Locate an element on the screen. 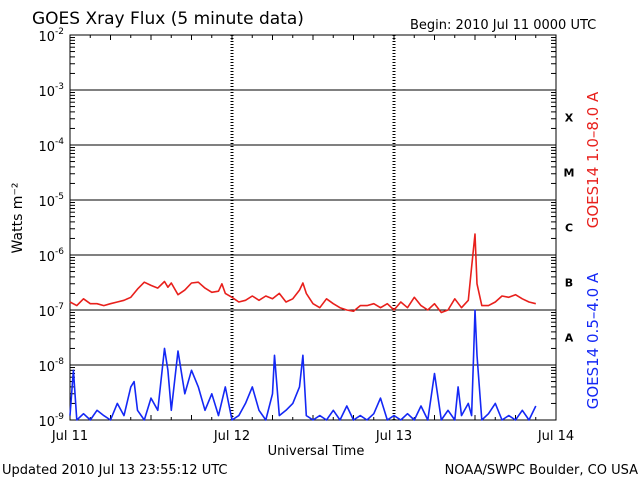 The height and width of the screenshot is (480, 640). legend-goes14-short: GOES14 0.5–4.0 A is located at coordinates (593, 340).